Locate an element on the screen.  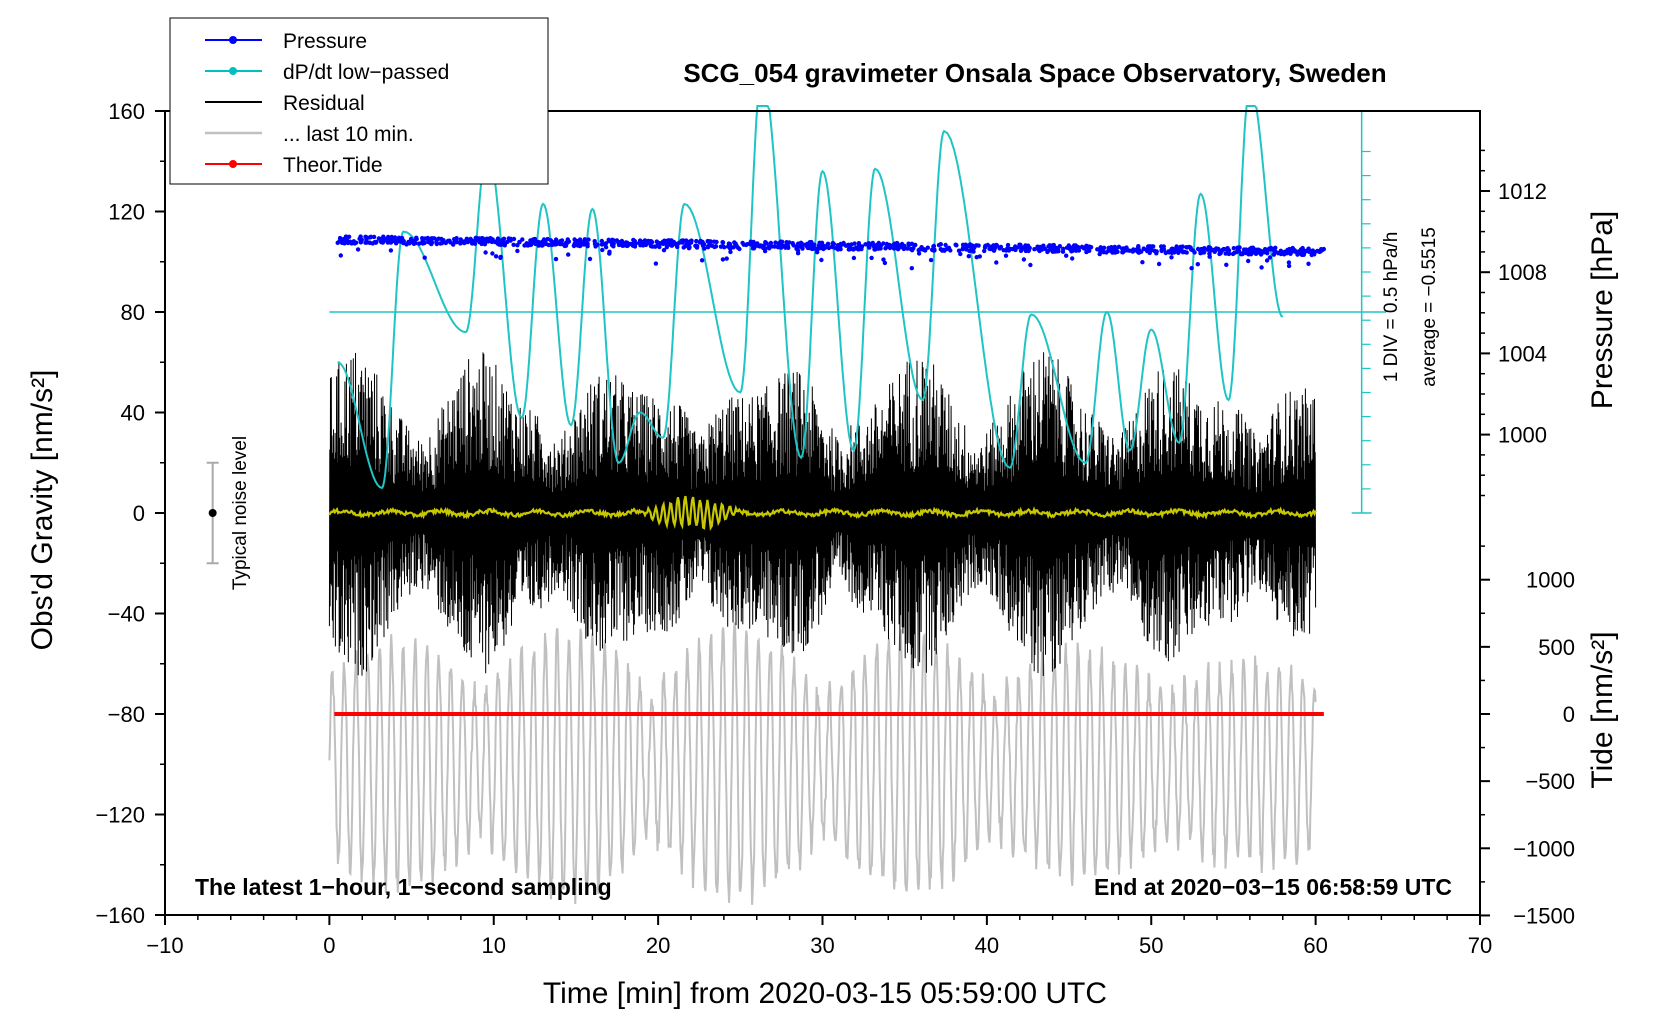
noise-level-dot is located at coordinates (212, 513).